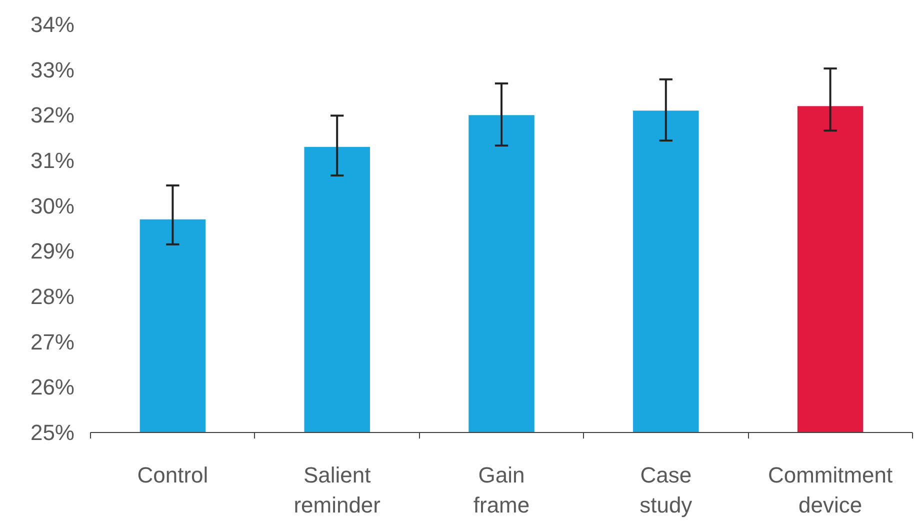  I want to click on y-tick-label: 31%, so click(52, 160).